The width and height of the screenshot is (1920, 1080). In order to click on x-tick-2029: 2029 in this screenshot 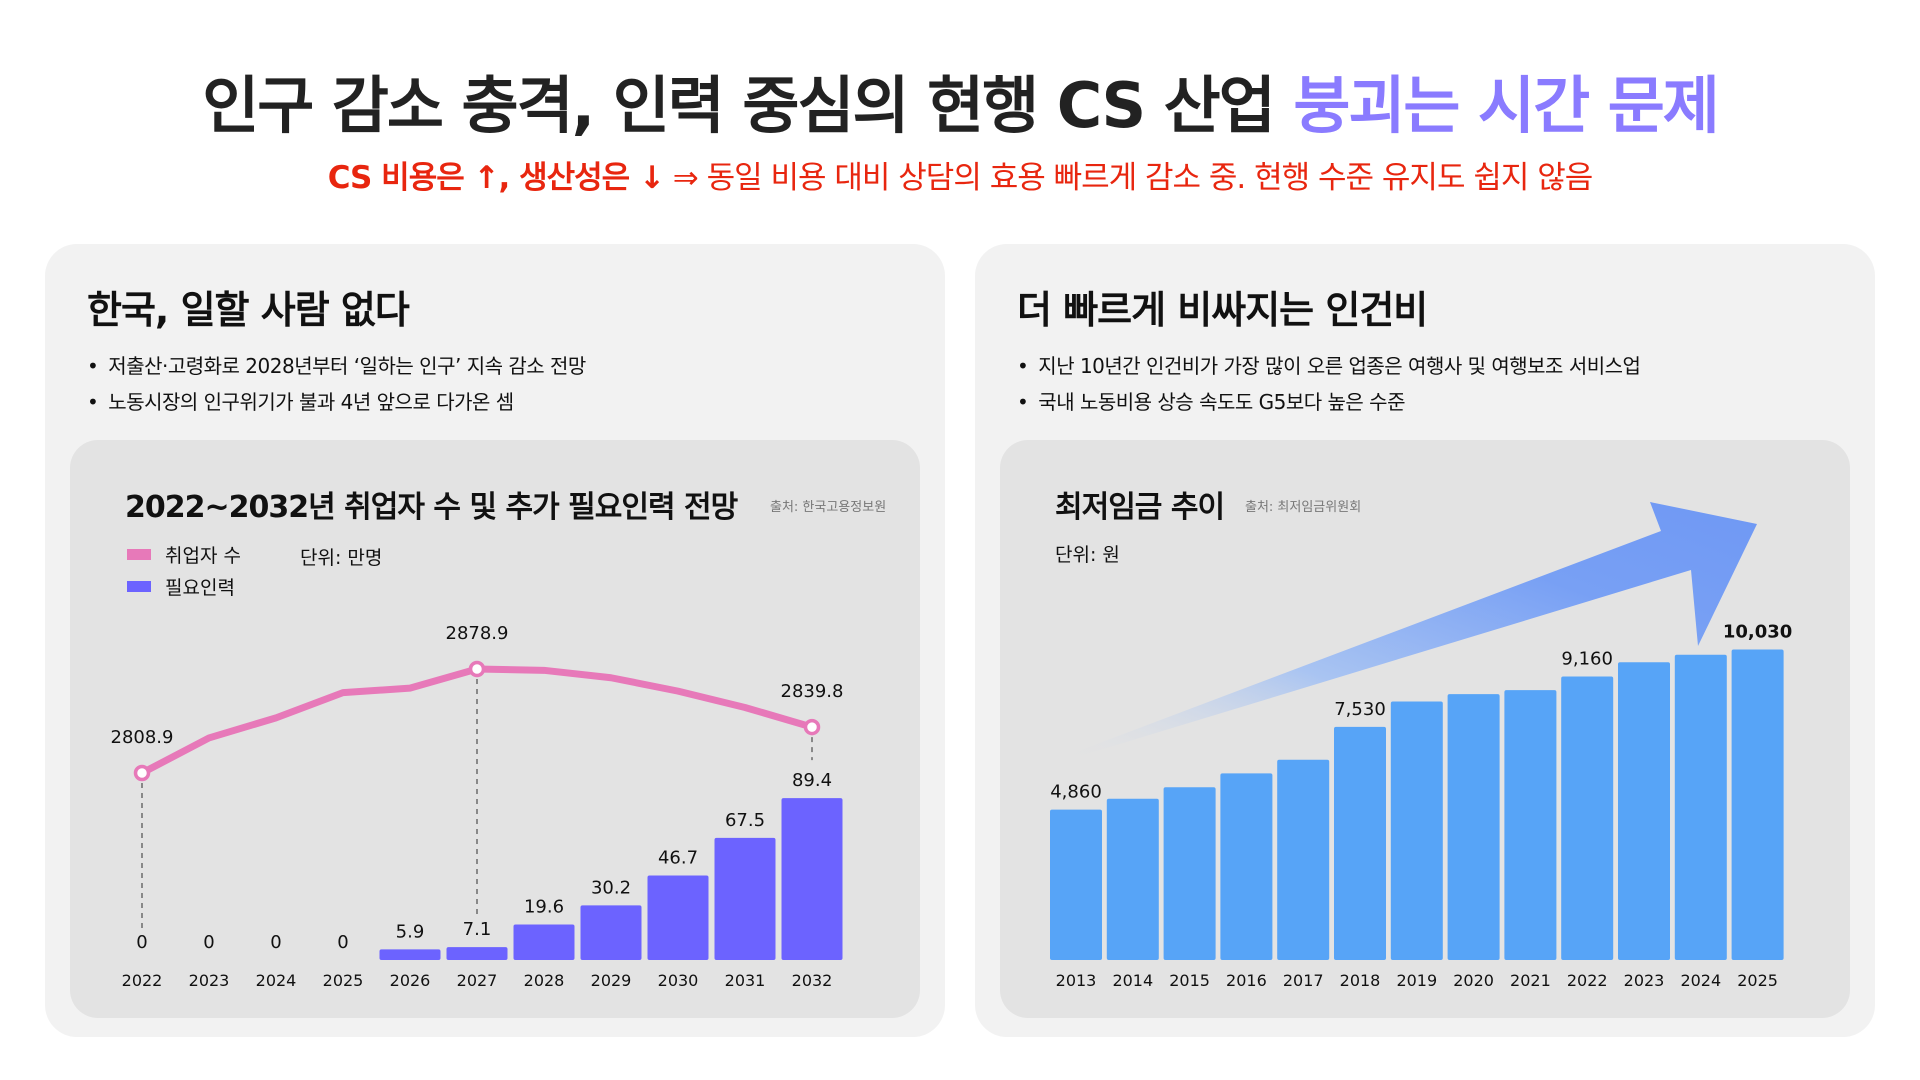, I will do `click(611, 980)`.